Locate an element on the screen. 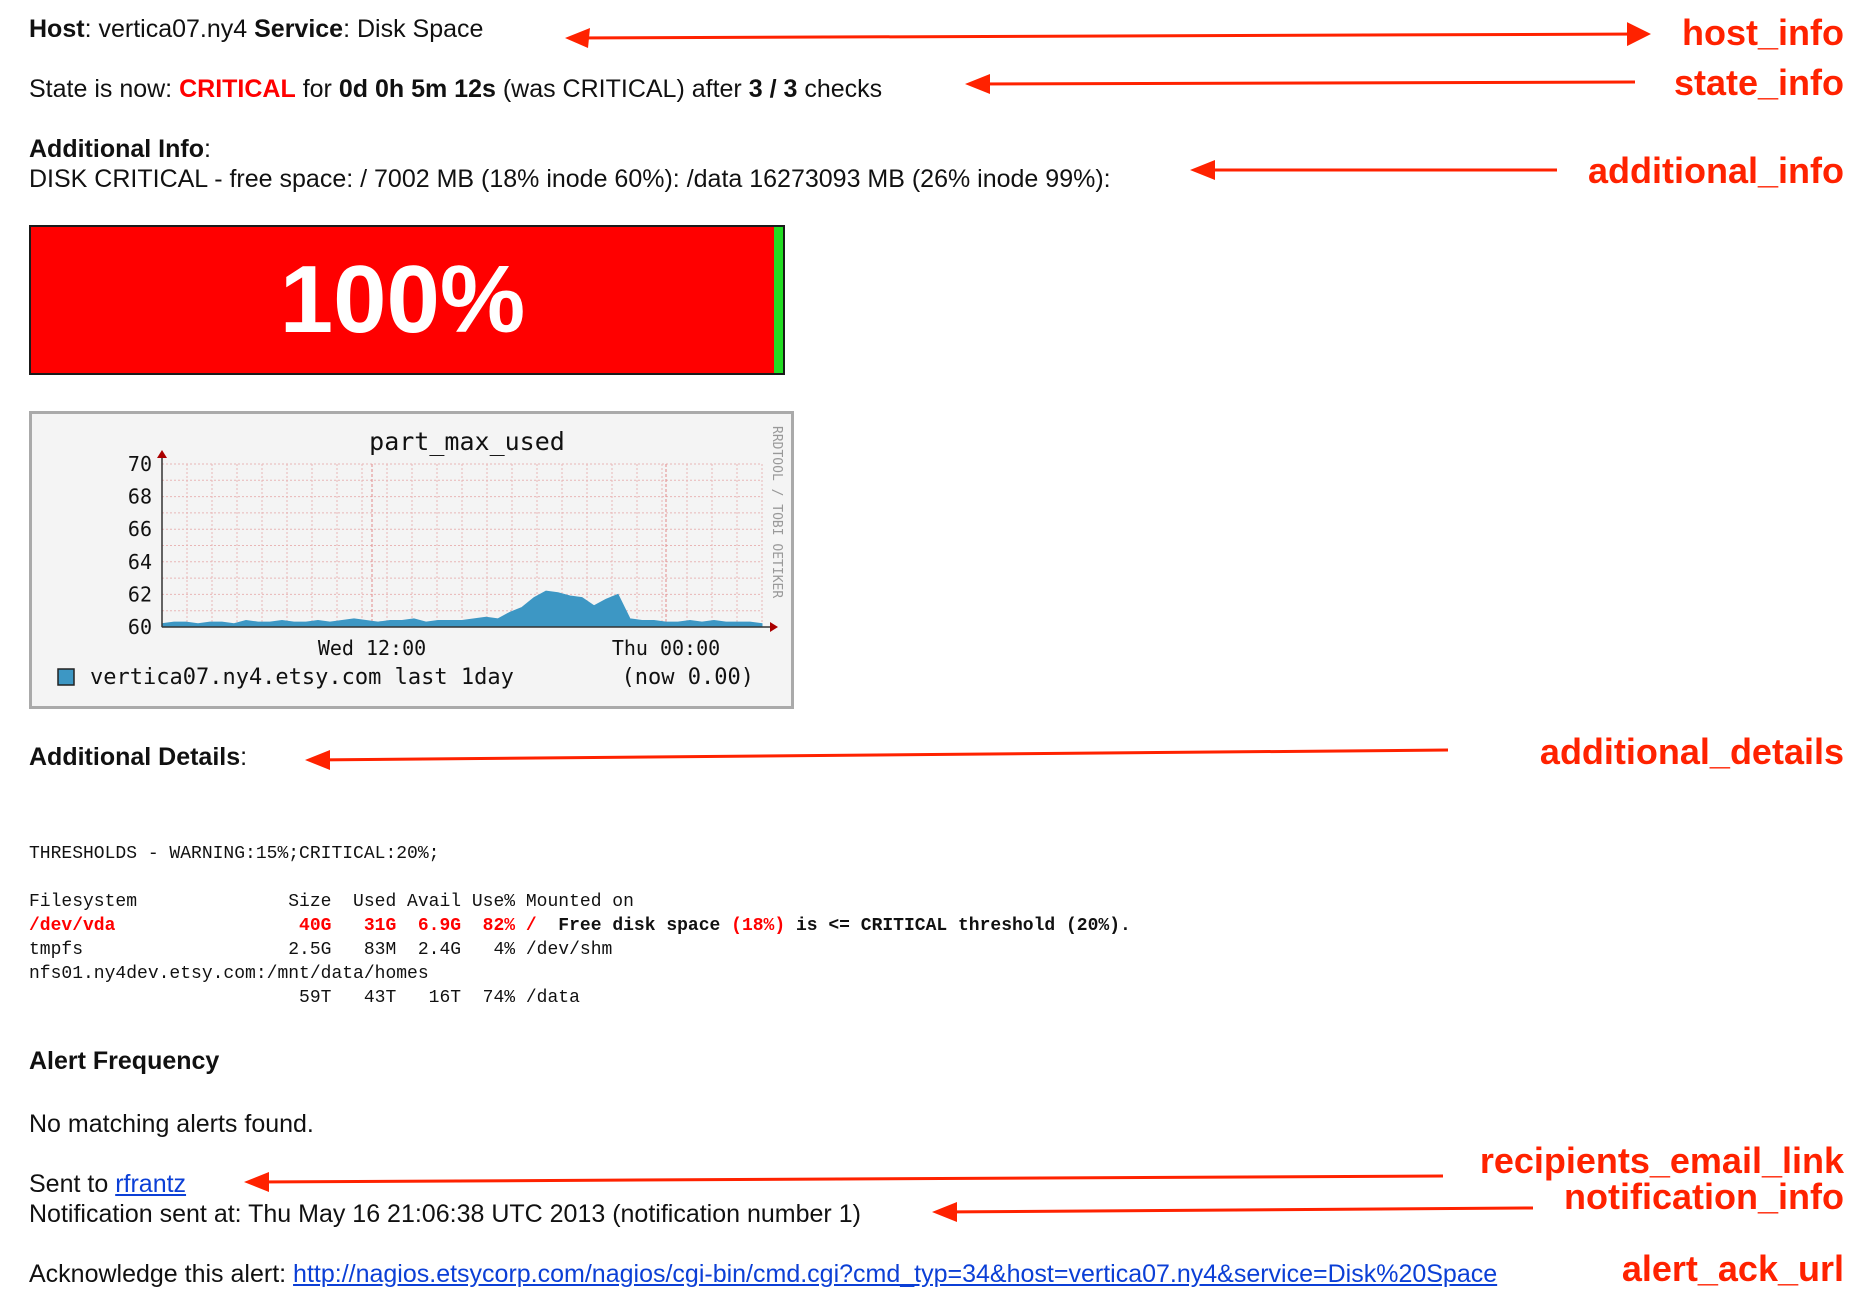 The width and height of the screenshot is (1864, 1314). alert-frequency-text: No matching alerts found. is located at coordinates (171, 1124).